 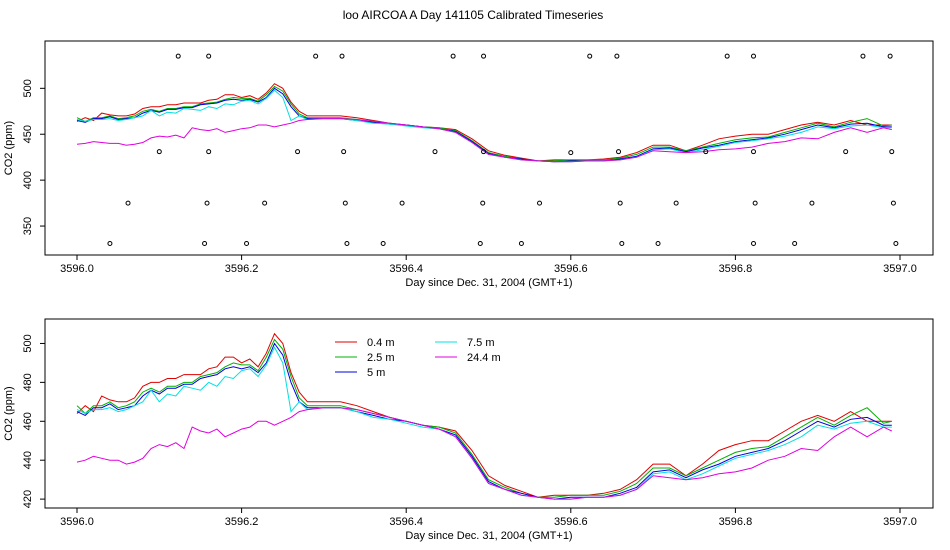 I want to click on series-line-7-5-m, so click(x=484, y=126).